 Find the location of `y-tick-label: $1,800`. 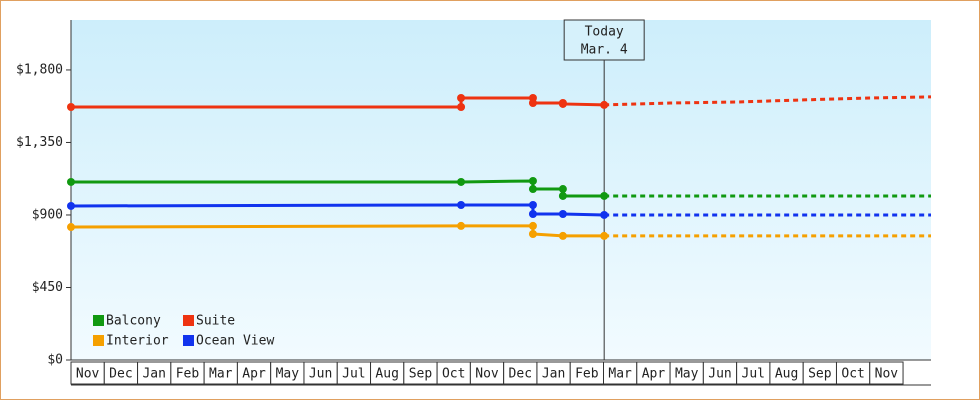

y-tick-label: $1,800 is located at coordinates (39, 69).